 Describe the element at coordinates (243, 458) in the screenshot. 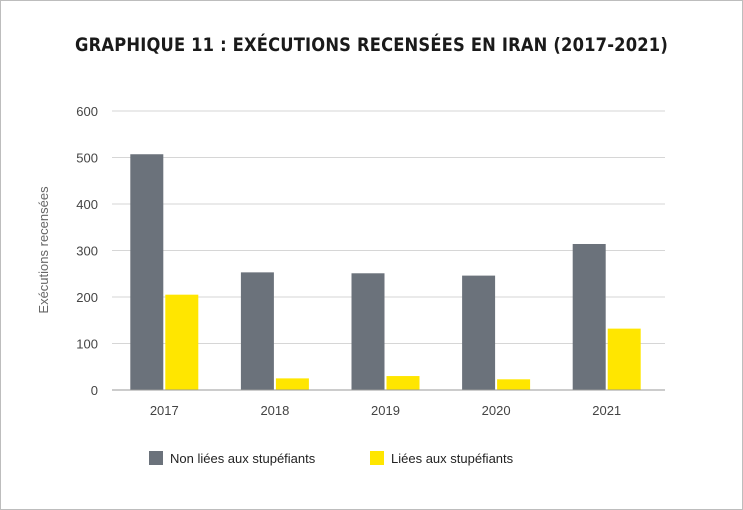

I see `legend-label: Non liées aux stupéfiants` at that location.